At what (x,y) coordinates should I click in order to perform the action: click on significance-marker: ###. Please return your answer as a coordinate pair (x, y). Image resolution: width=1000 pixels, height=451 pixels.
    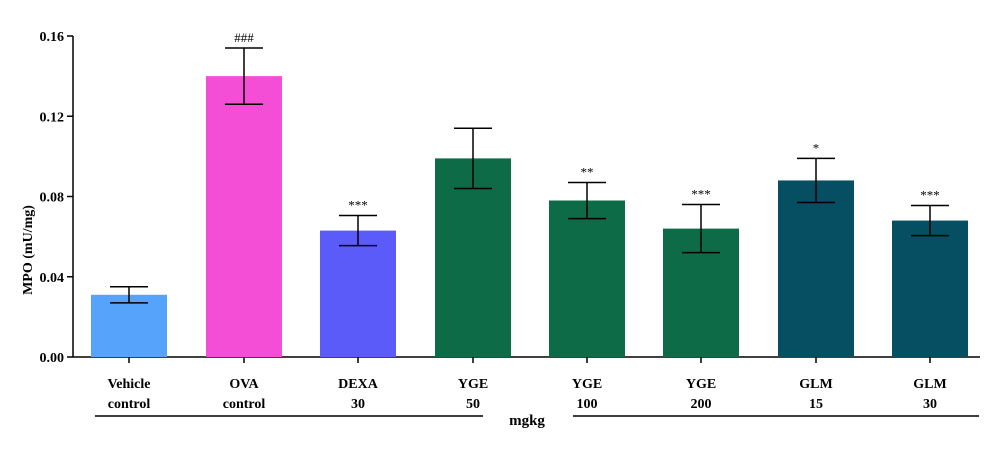
    Looking at the image, I should click on (244, 37).